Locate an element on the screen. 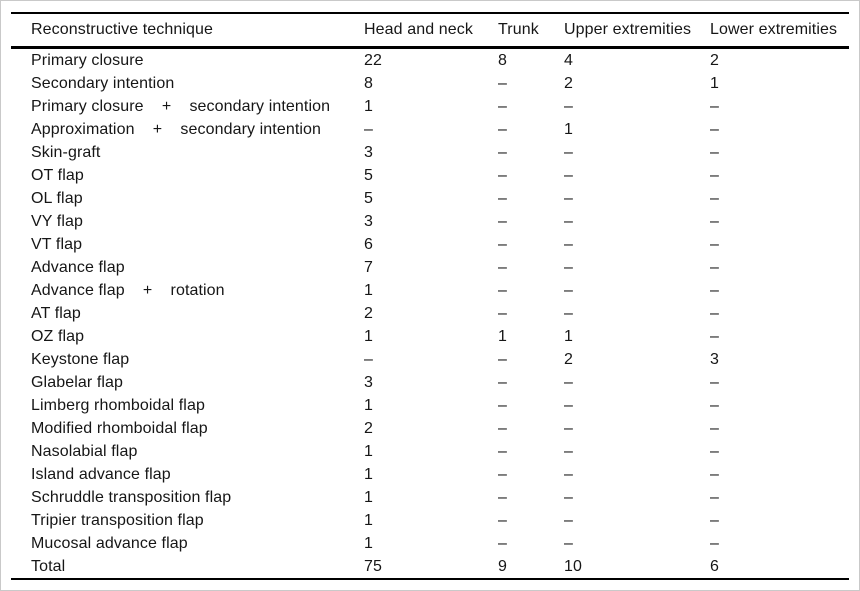  table-row: Secondary intention 8 – 2 1 is located at coordinates (430, 83).